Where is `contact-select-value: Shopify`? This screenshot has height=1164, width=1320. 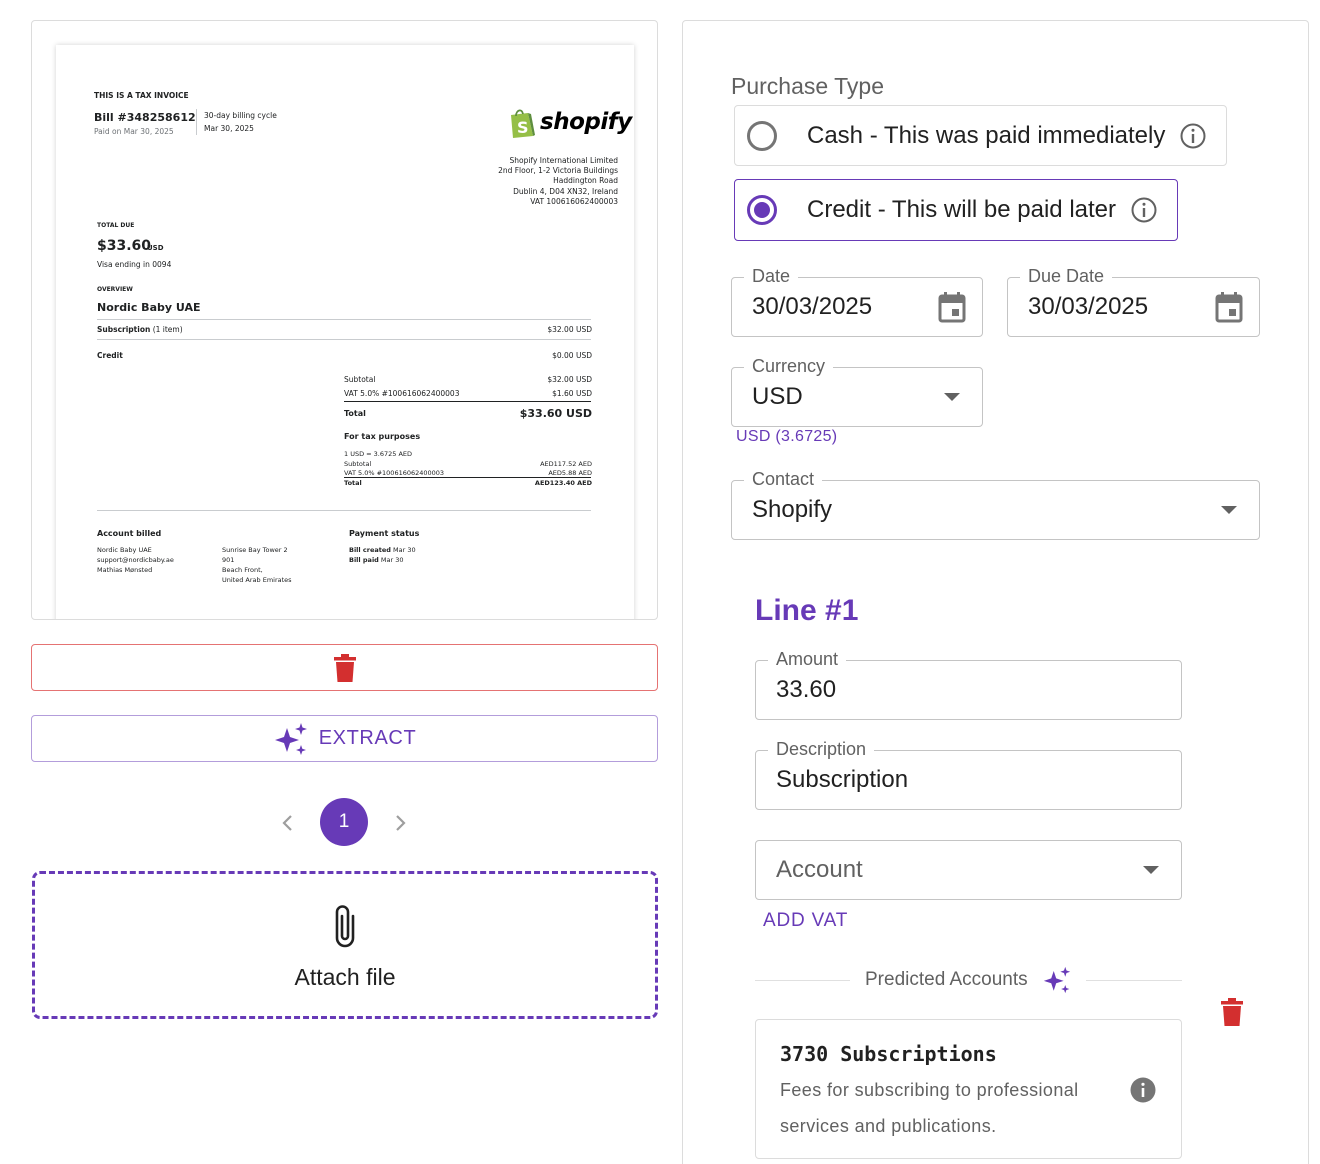 contact-select-value: Shopify is located at coordinates (792, 509).